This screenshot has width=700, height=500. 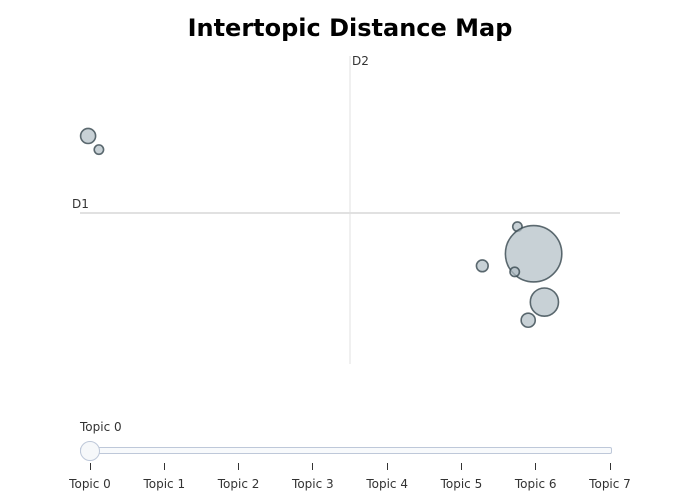 I want to click on slider-rail, so click(x=346, y=450).